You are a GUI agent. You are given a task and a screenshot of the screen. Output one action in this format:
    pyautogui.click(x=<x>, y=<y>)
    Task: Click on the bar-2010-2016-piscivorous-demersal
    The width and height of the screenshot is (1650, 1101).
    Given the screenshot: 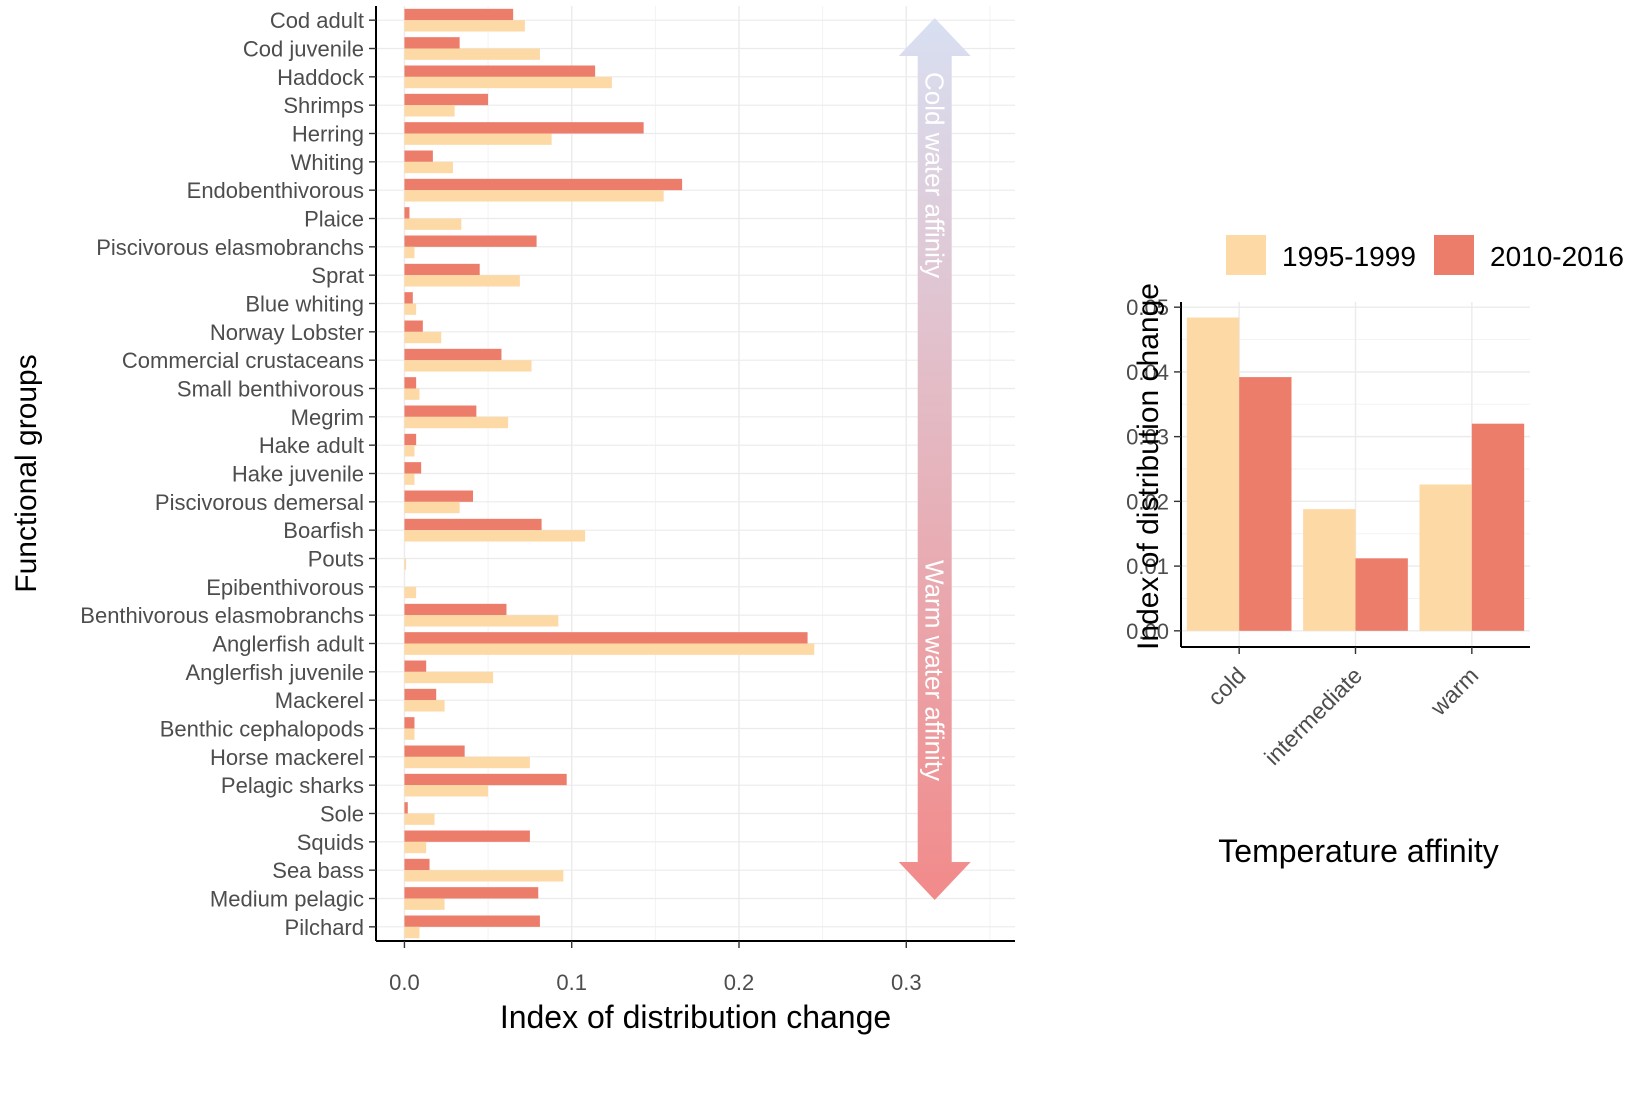 What is the action you would take?
    pyautogui.click(x=439, y=496)
    